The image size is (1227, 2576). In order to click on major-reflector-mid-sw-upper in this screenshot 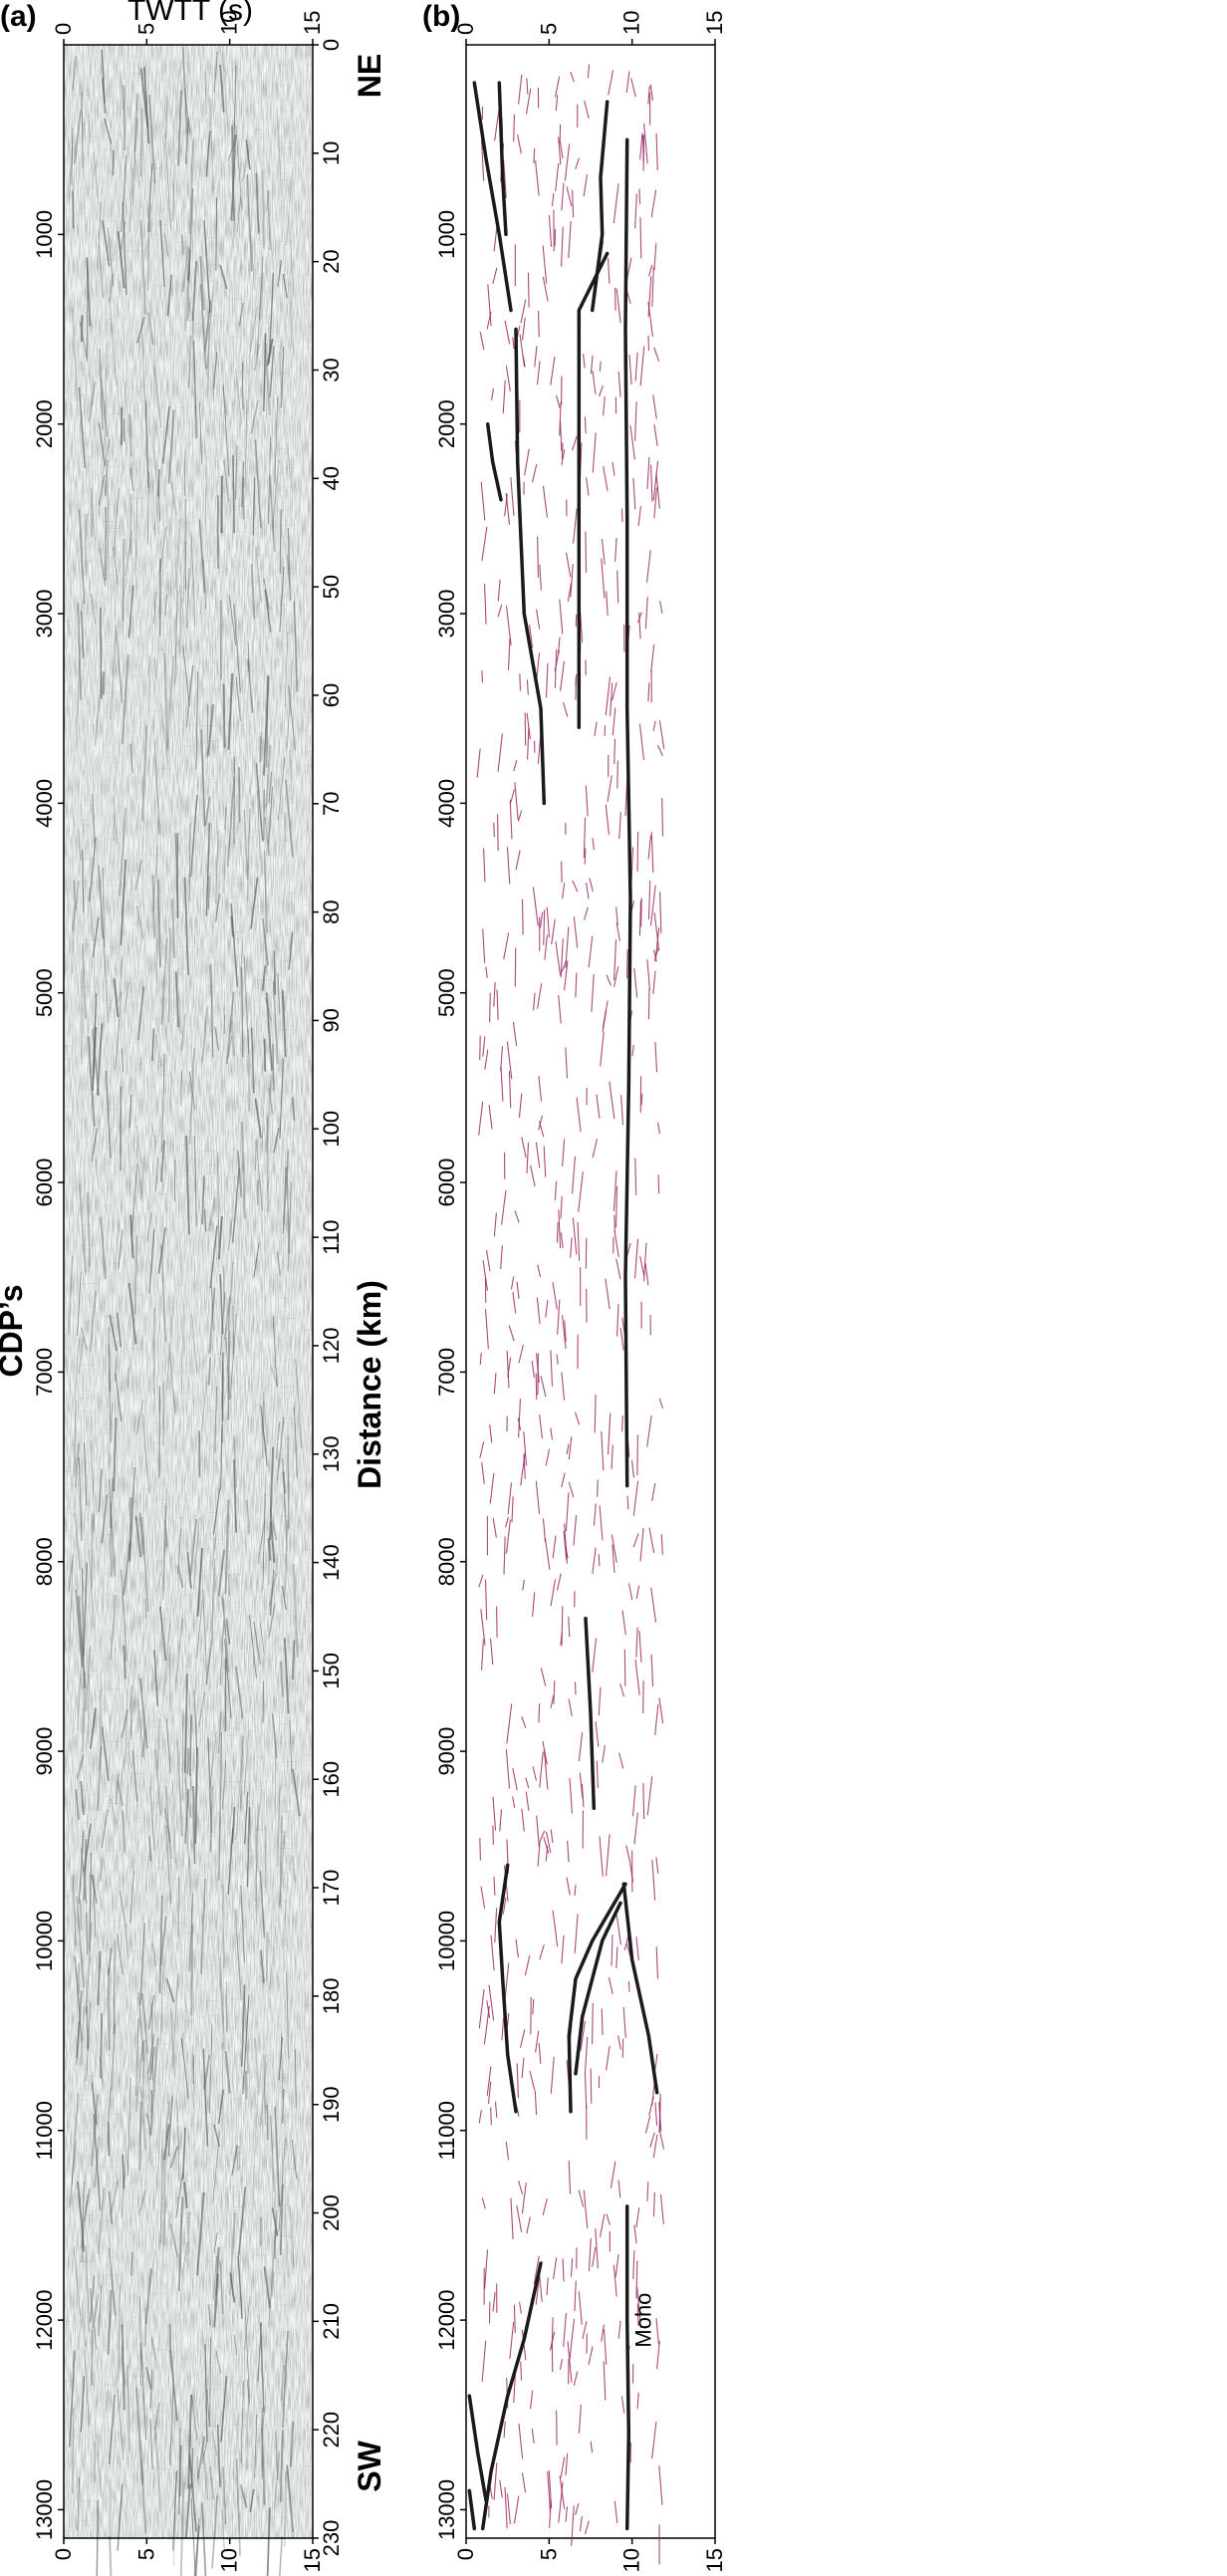, I will do `click(590, 1713)`.